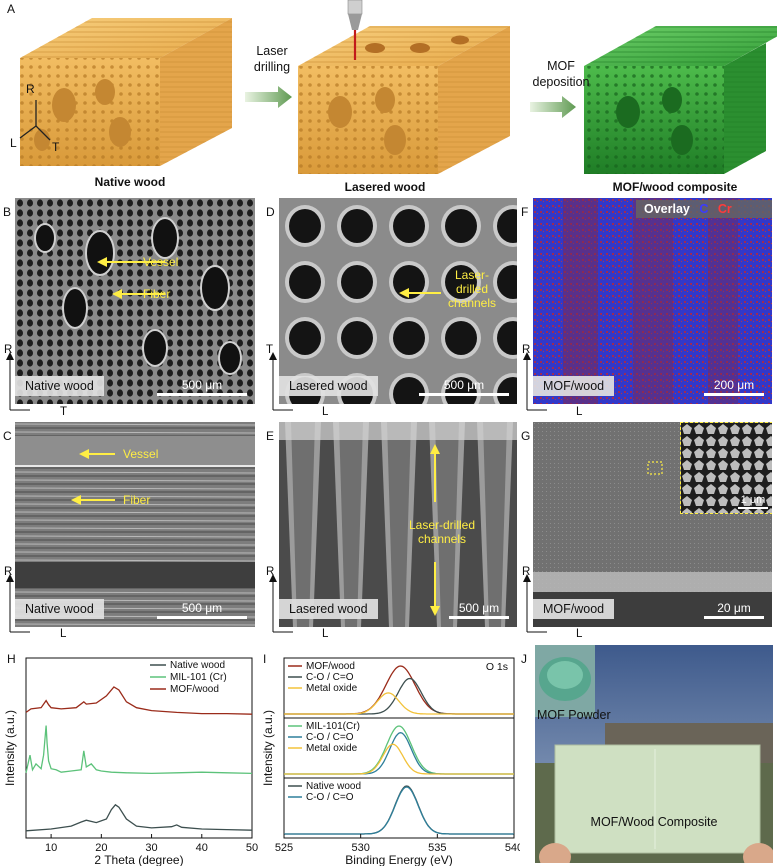 This screenshot has height=866, width=777. What do you see at coordinates (330, 797) in the screenshot?
I see `legend-label-i-2-1: C-O / C=O` at bounding box center [330, 797].